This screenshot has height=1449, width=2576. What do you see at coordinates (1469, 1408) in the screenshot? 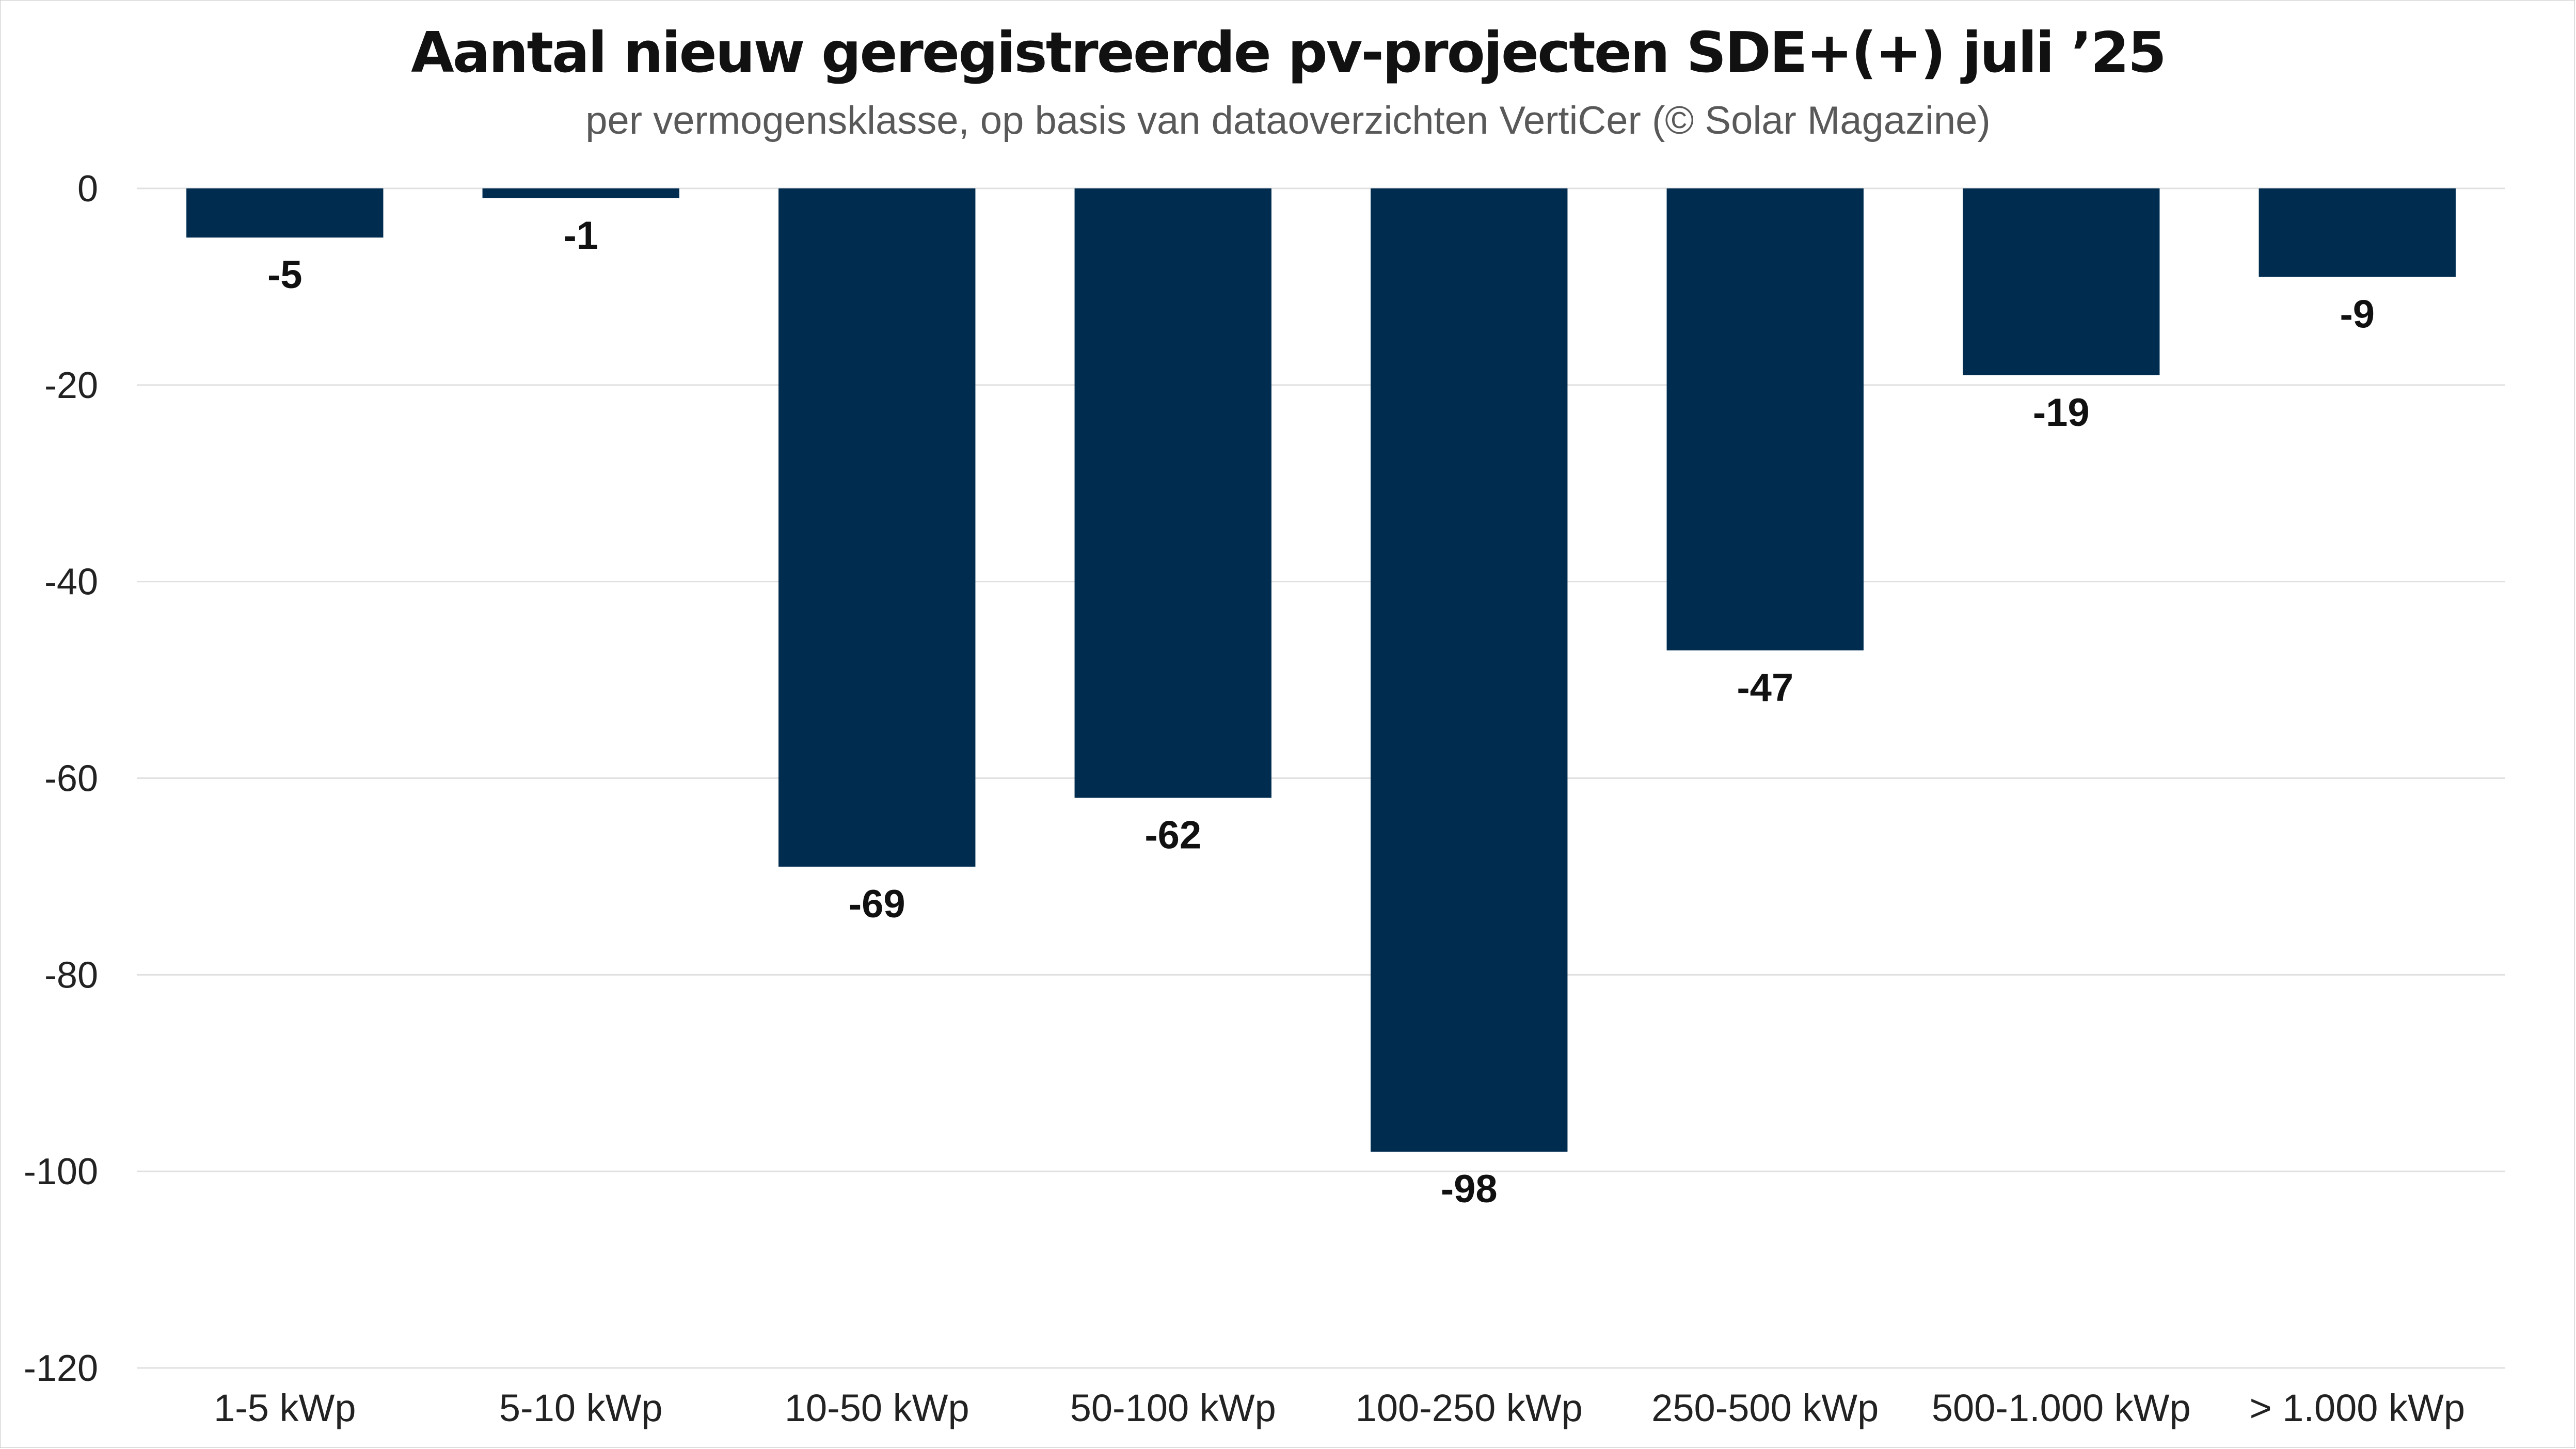
I see `category-label: 100-250 kWp` at bounding box center [1469, 1408].